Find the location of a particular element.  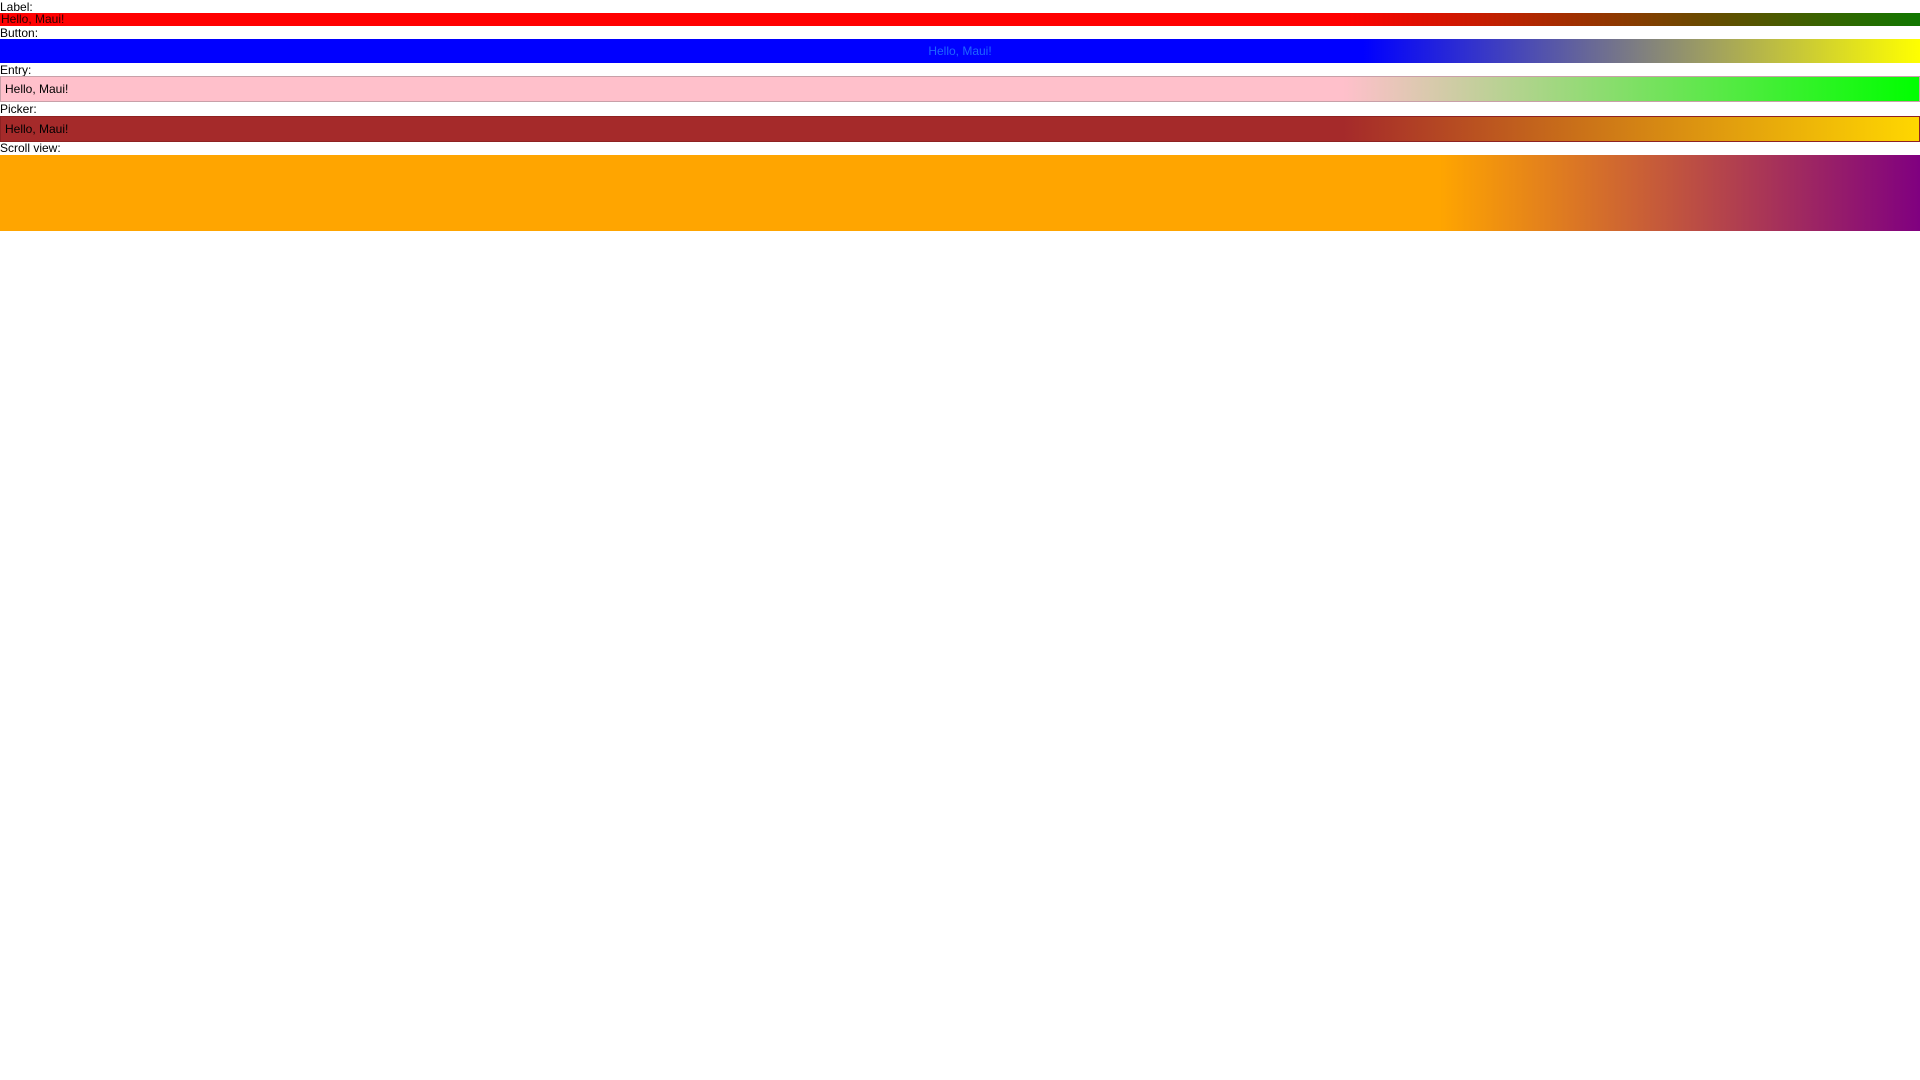

hello-entry-input is located at coordinates (960, 89).